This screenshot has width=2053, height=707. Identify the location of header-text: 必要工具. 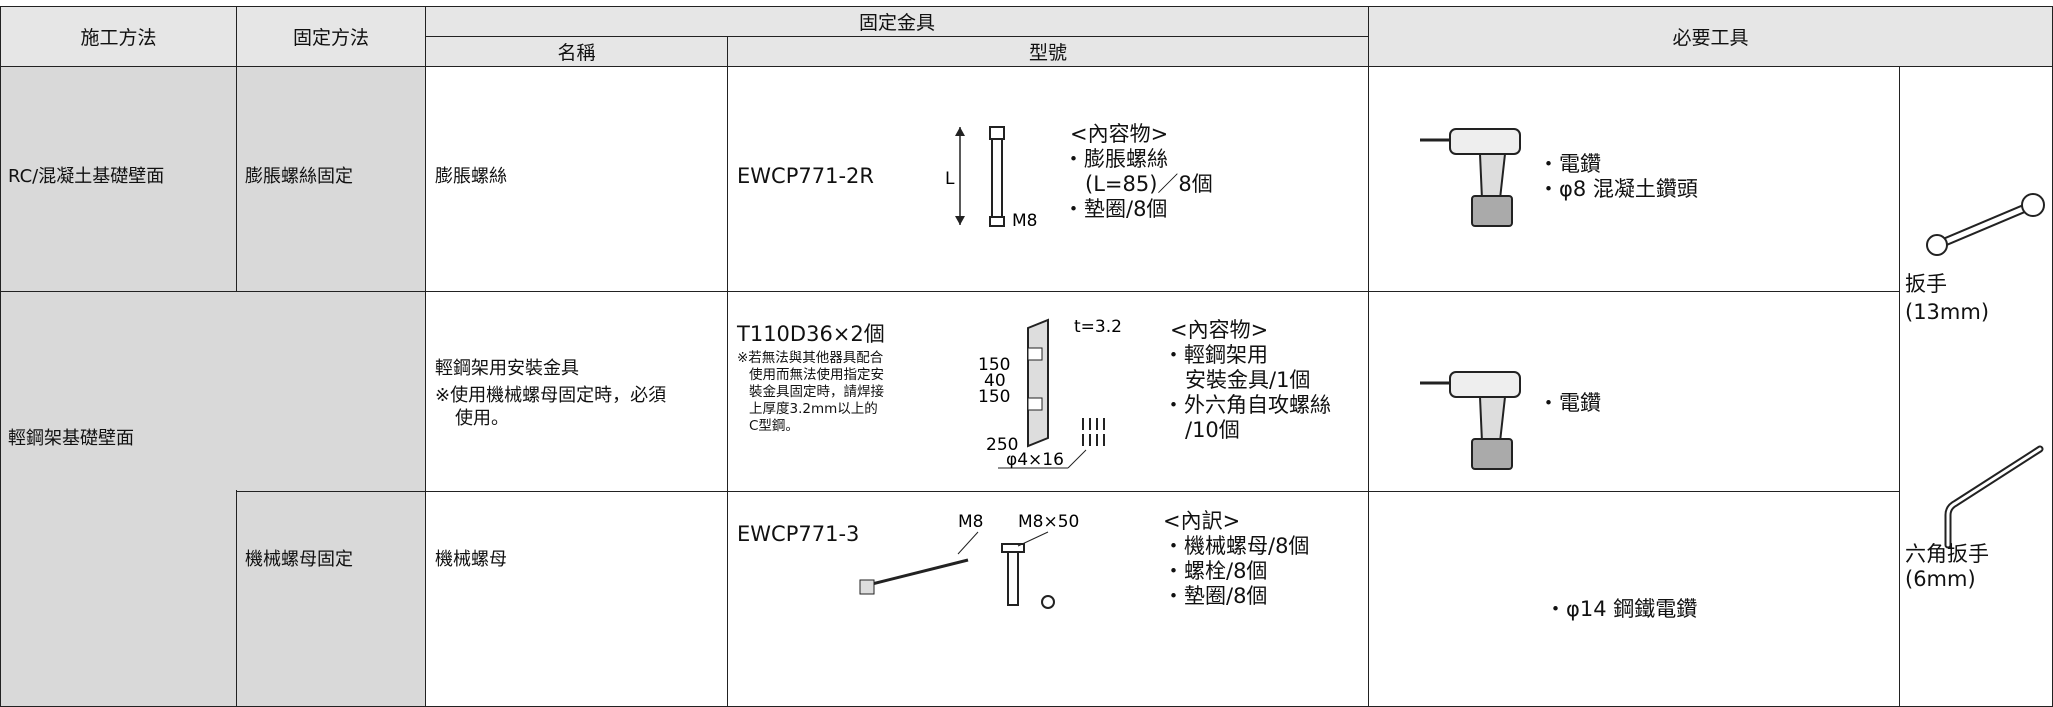
(1710, 38).